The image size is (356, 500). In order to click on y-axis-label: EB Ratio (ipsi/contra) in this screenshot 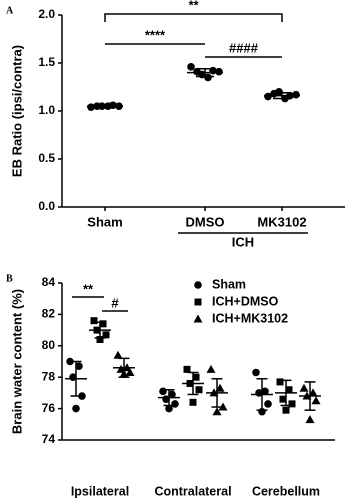, I will do `click(16, 111)`.